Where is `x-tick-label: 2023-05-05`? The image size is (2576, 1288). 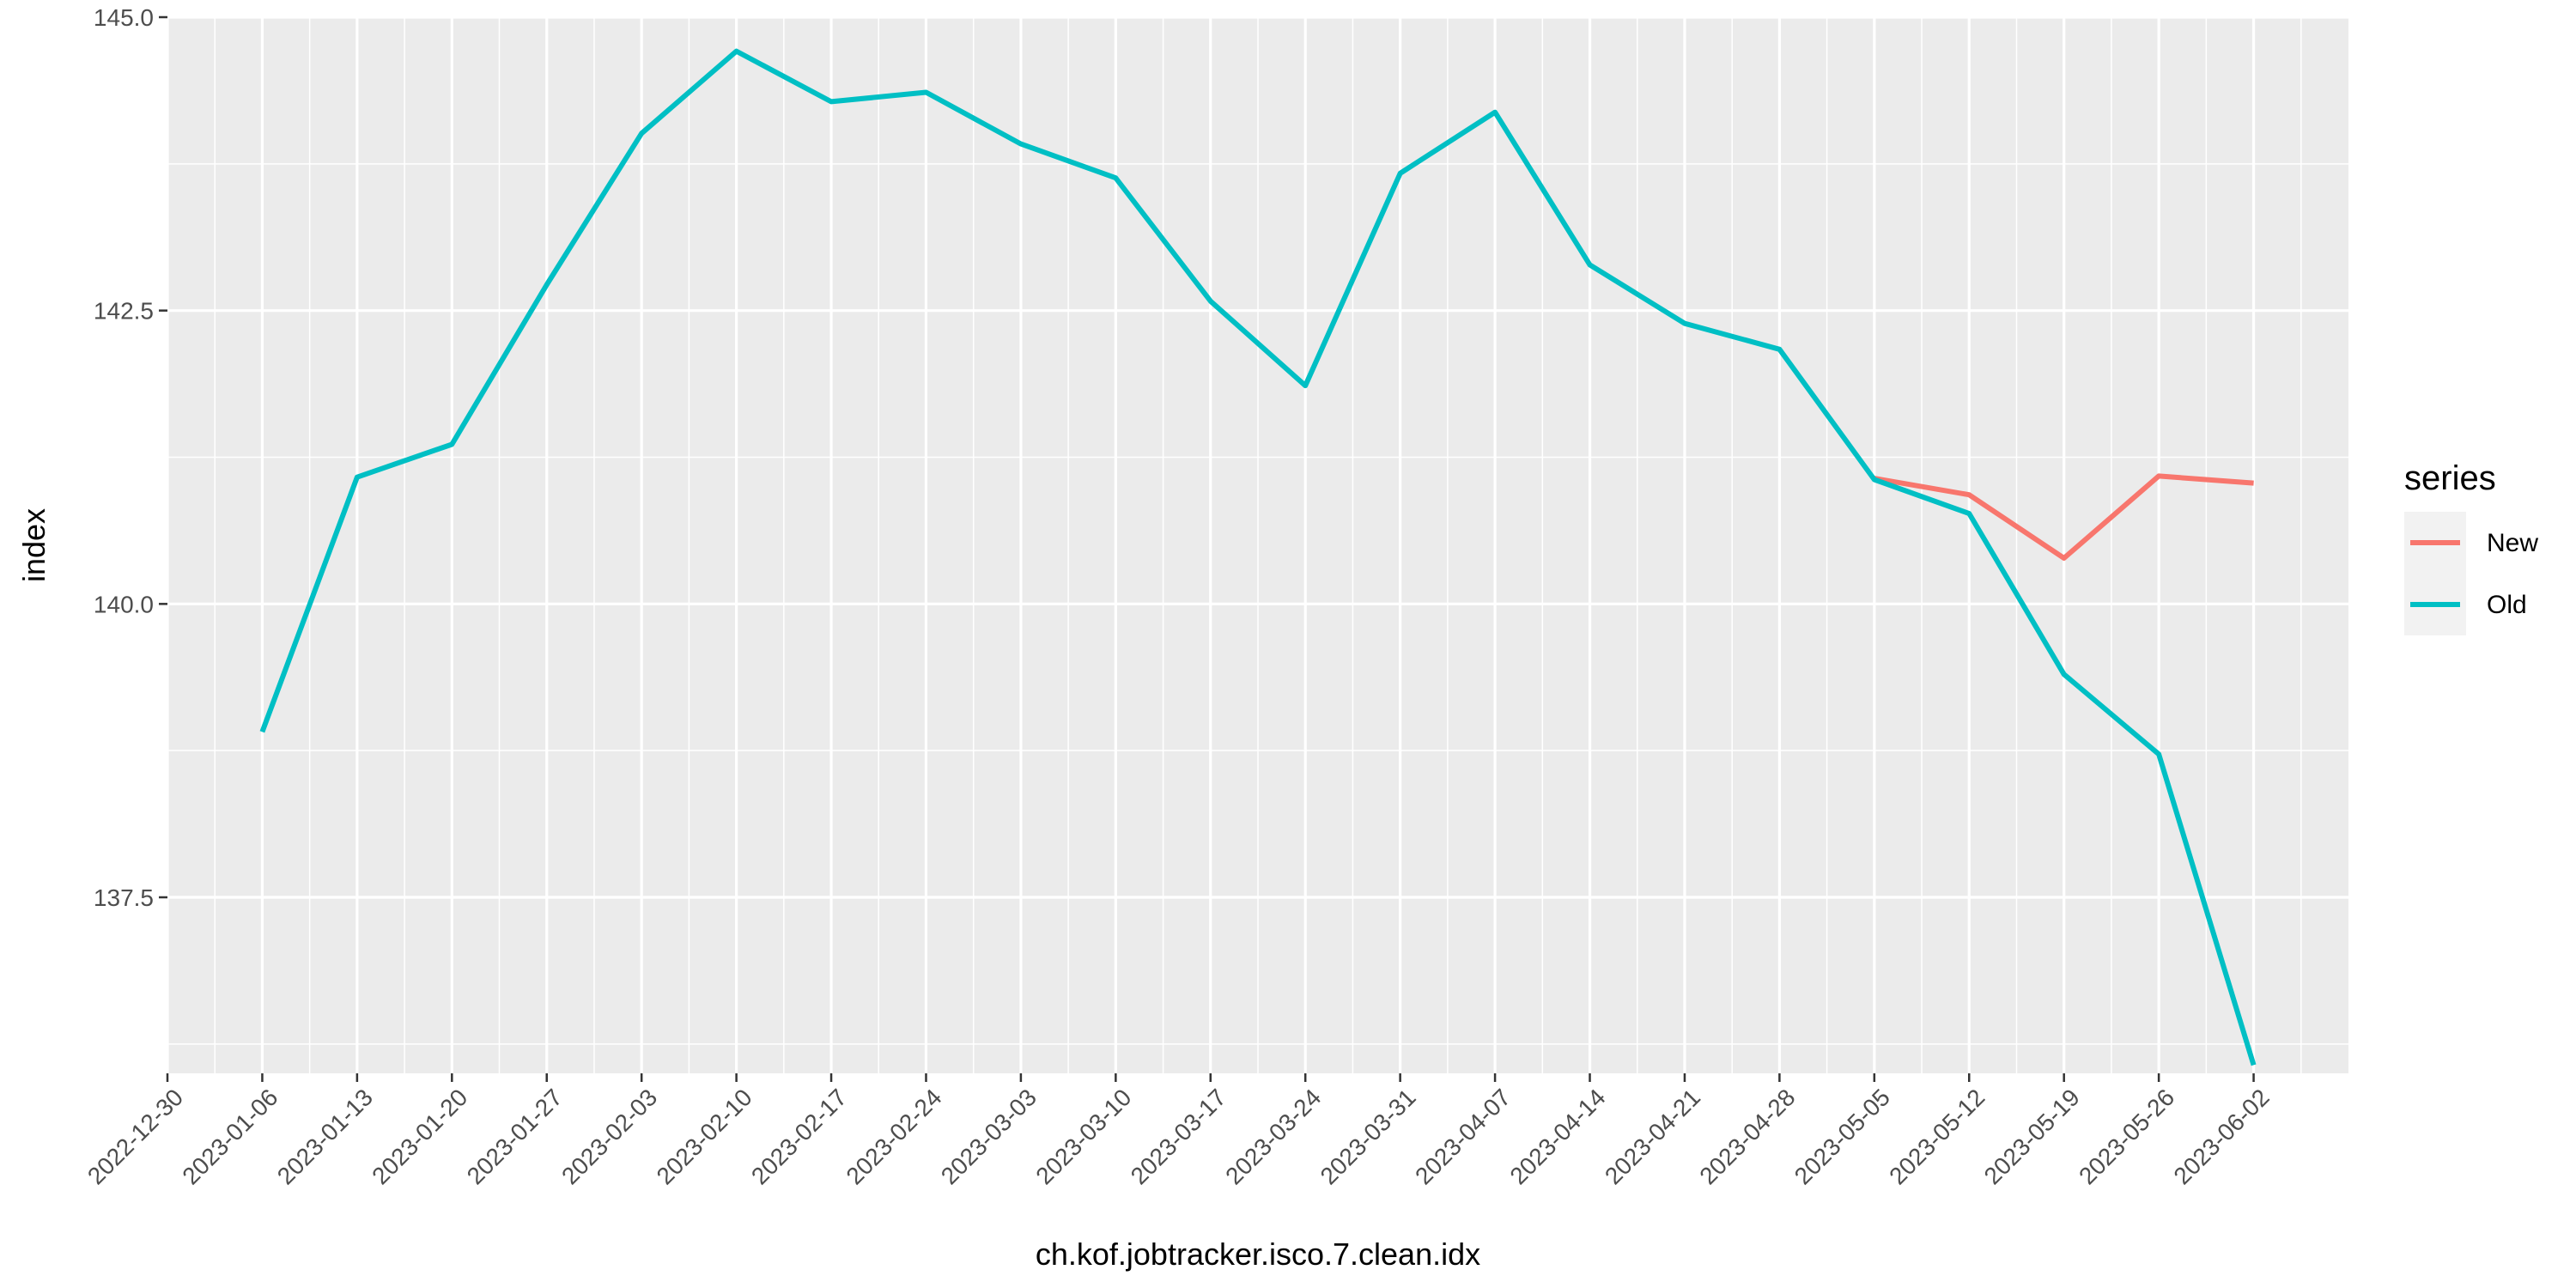
x-tick-label: 2023-05-05 is located at coordinates (1842, 1136).